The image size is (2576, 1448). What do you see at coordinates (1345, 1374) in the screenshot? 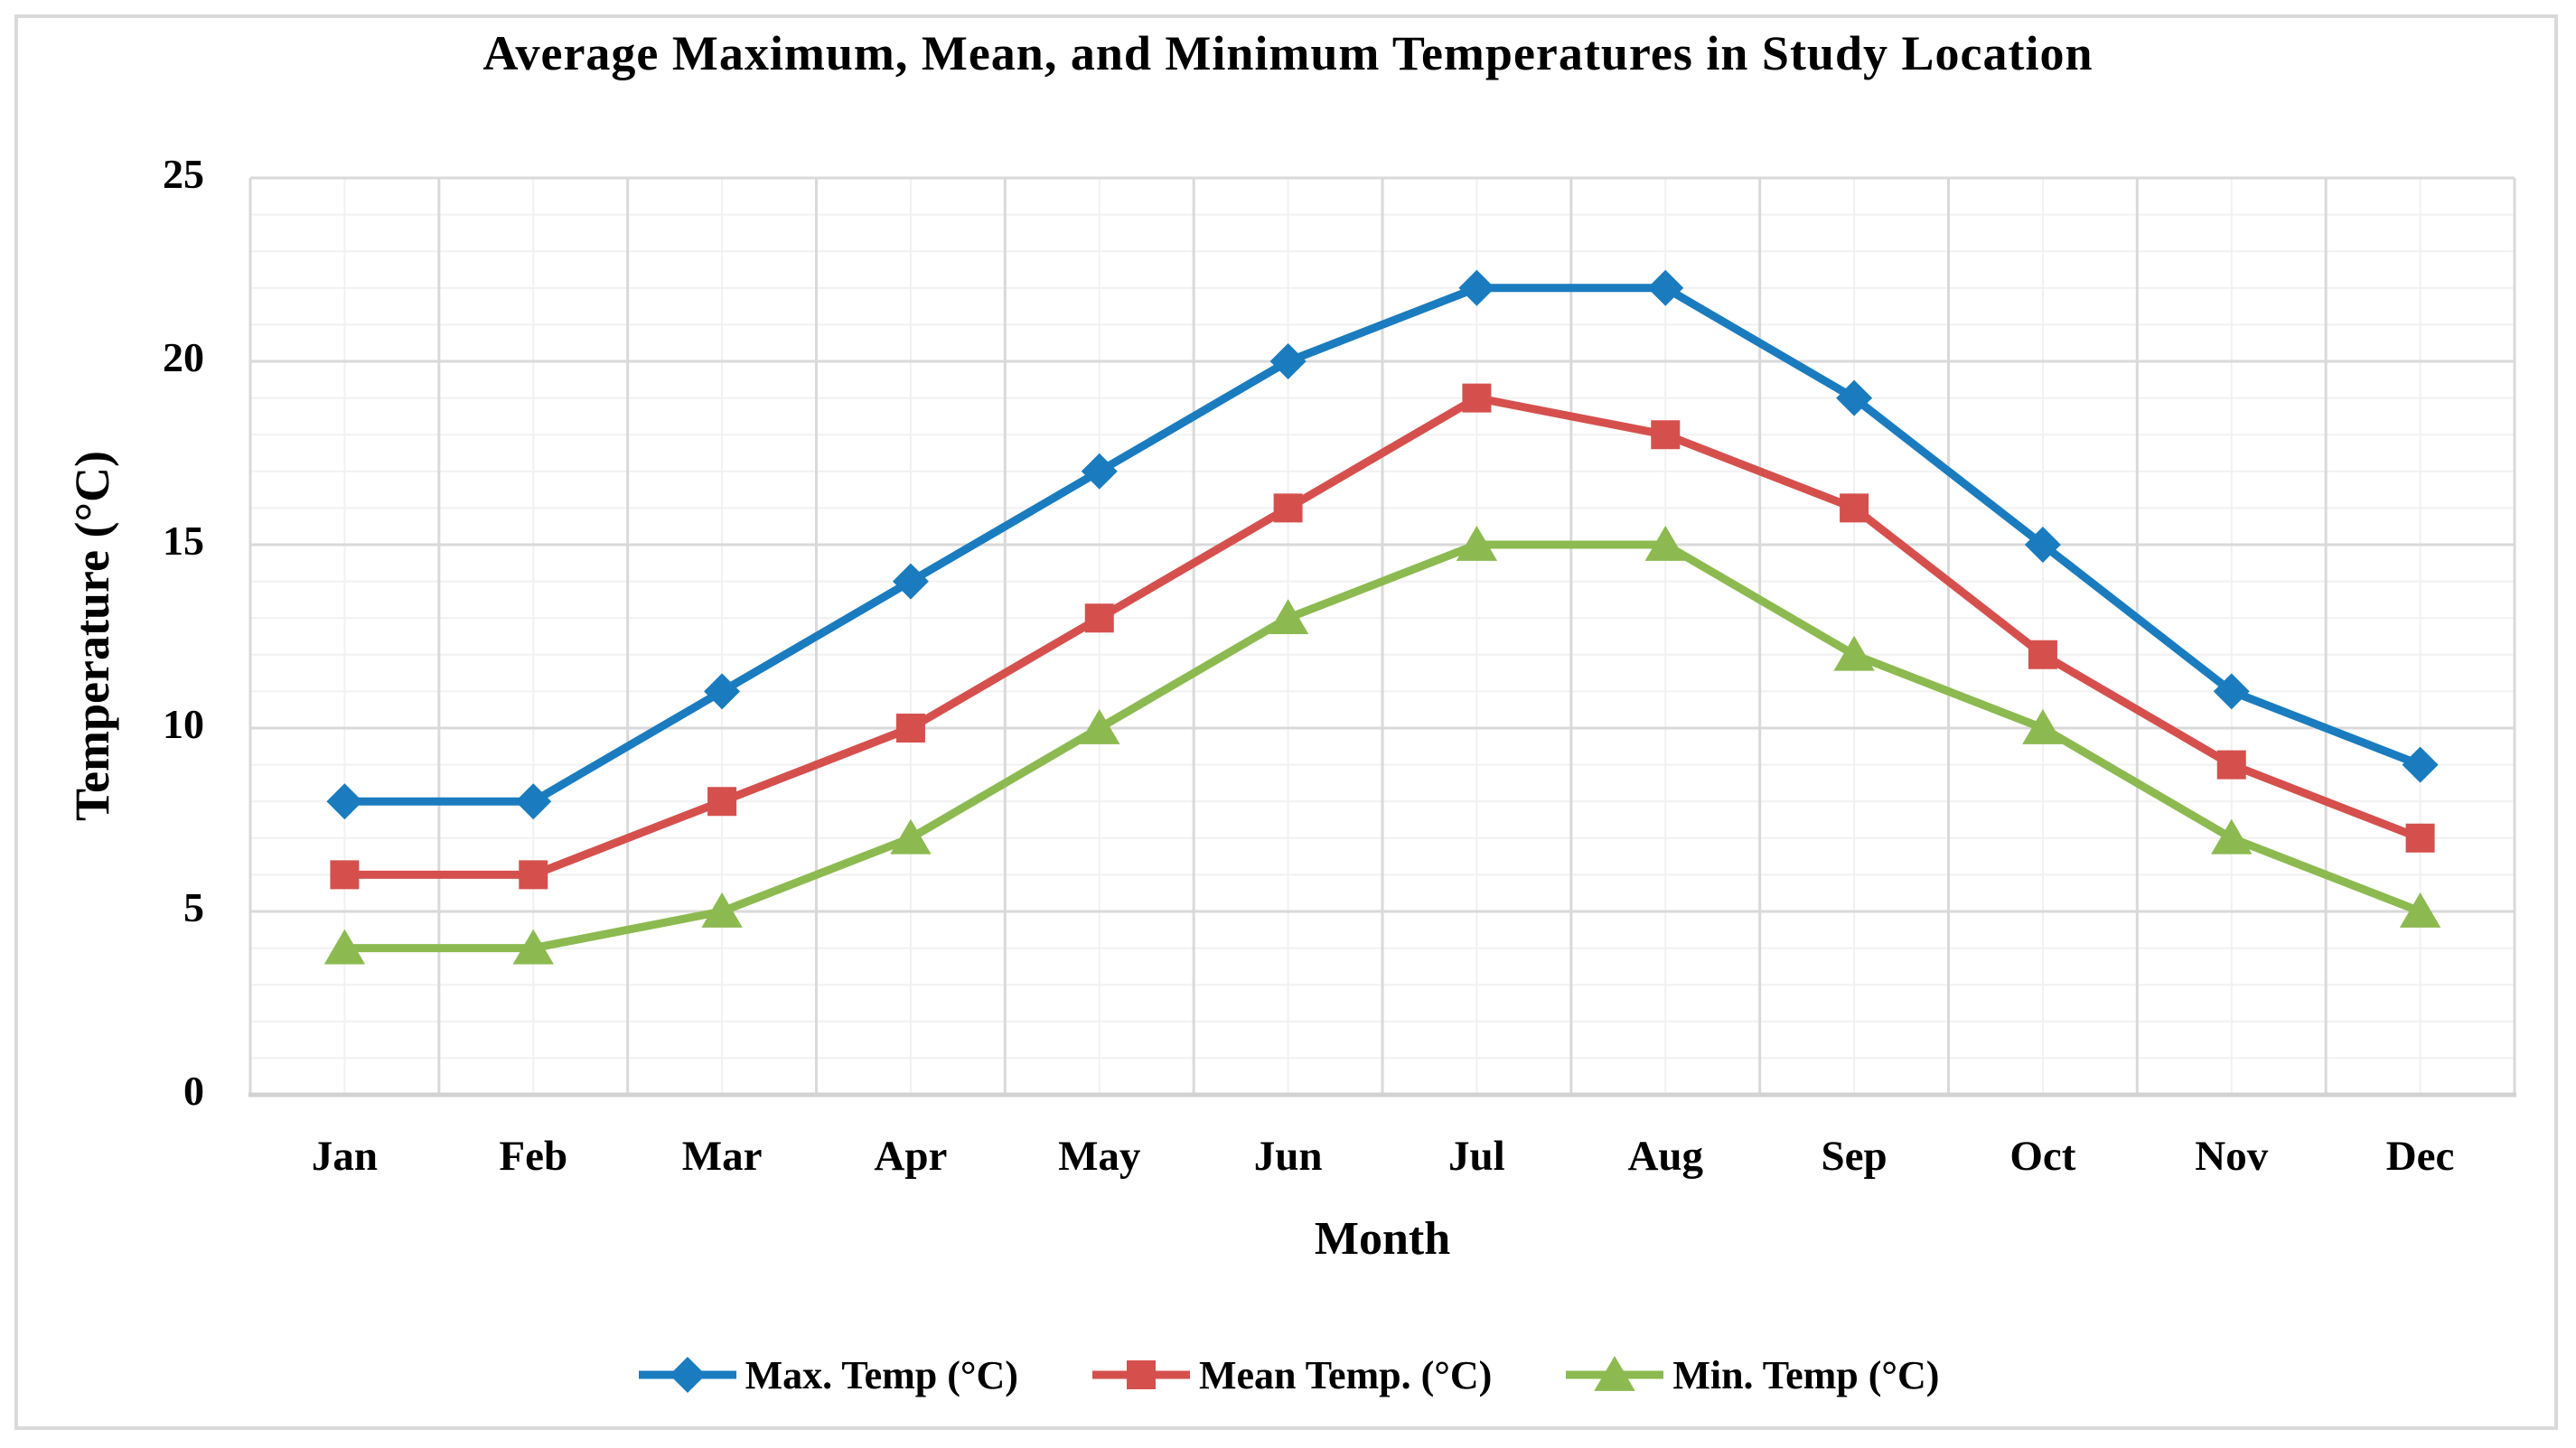
I see `legend-label-mean-temp: Mean Temp. (°C)` at bounding box center [1345, 1374].